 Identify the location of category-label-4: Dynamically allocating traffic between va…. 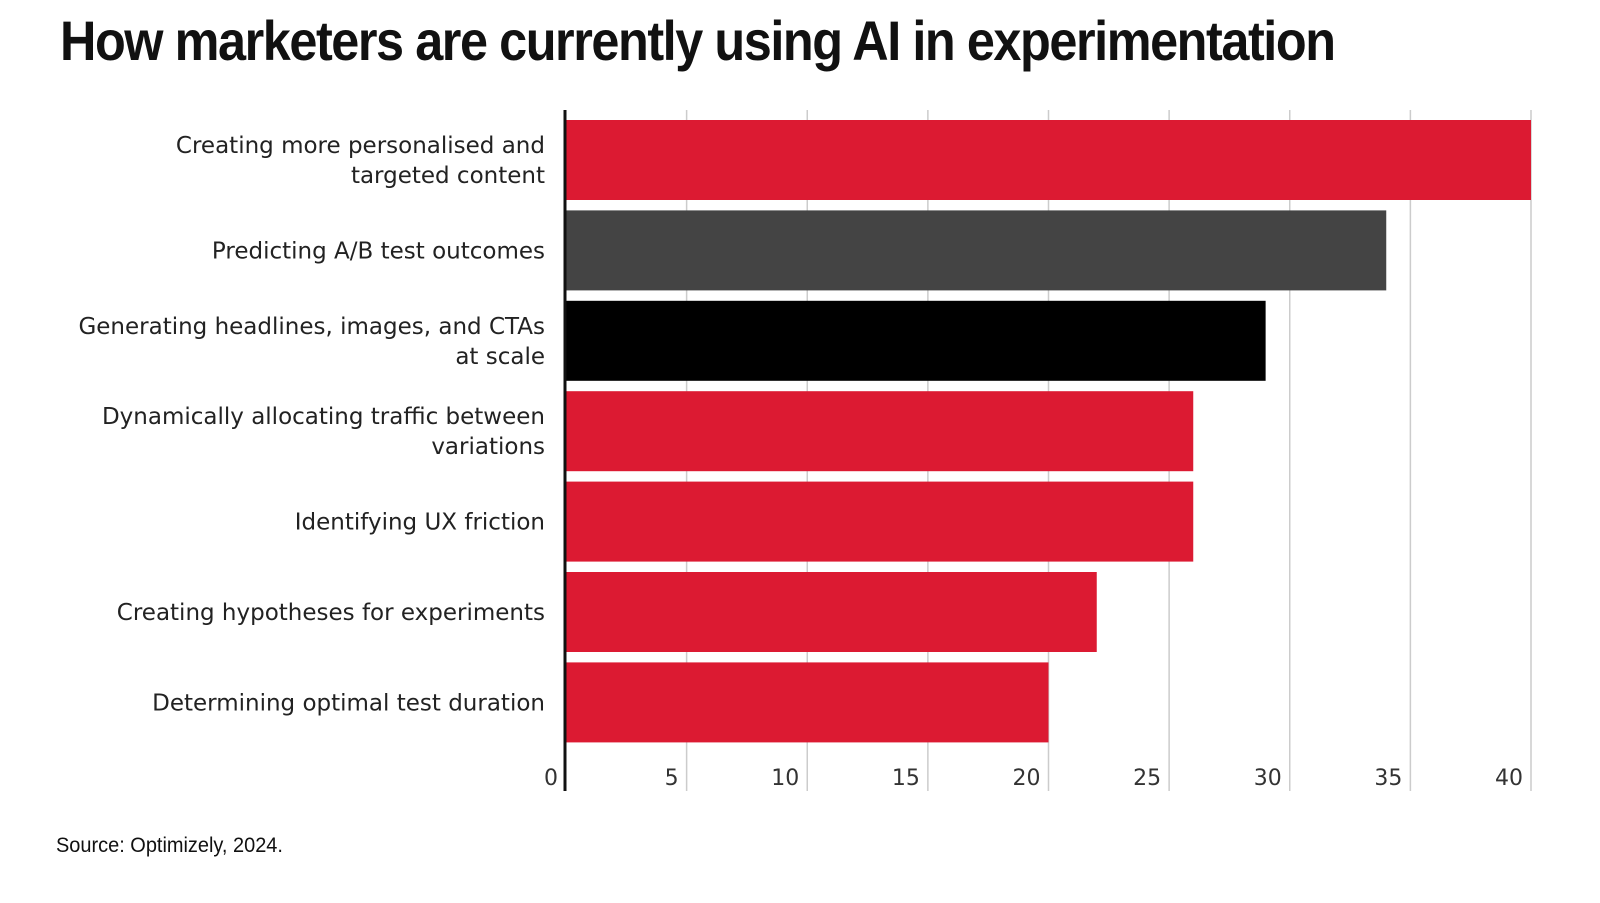
(323, 432).